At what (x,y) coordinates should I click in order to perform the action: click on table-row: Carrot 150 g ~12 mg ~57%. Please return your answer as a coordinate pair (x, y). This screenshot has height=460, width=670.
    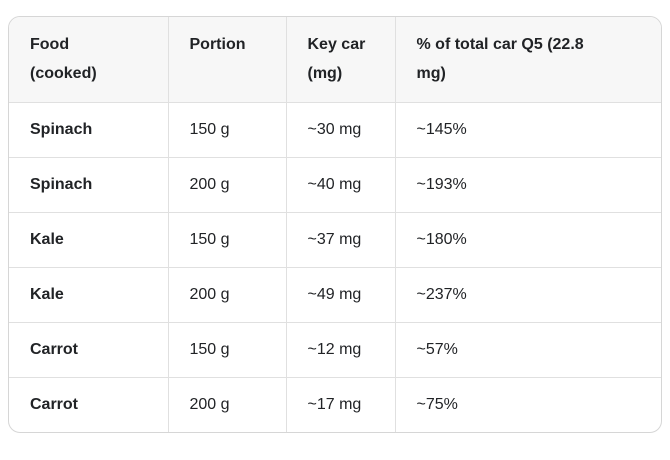
    Looking at the image, I should click on (335, 350).